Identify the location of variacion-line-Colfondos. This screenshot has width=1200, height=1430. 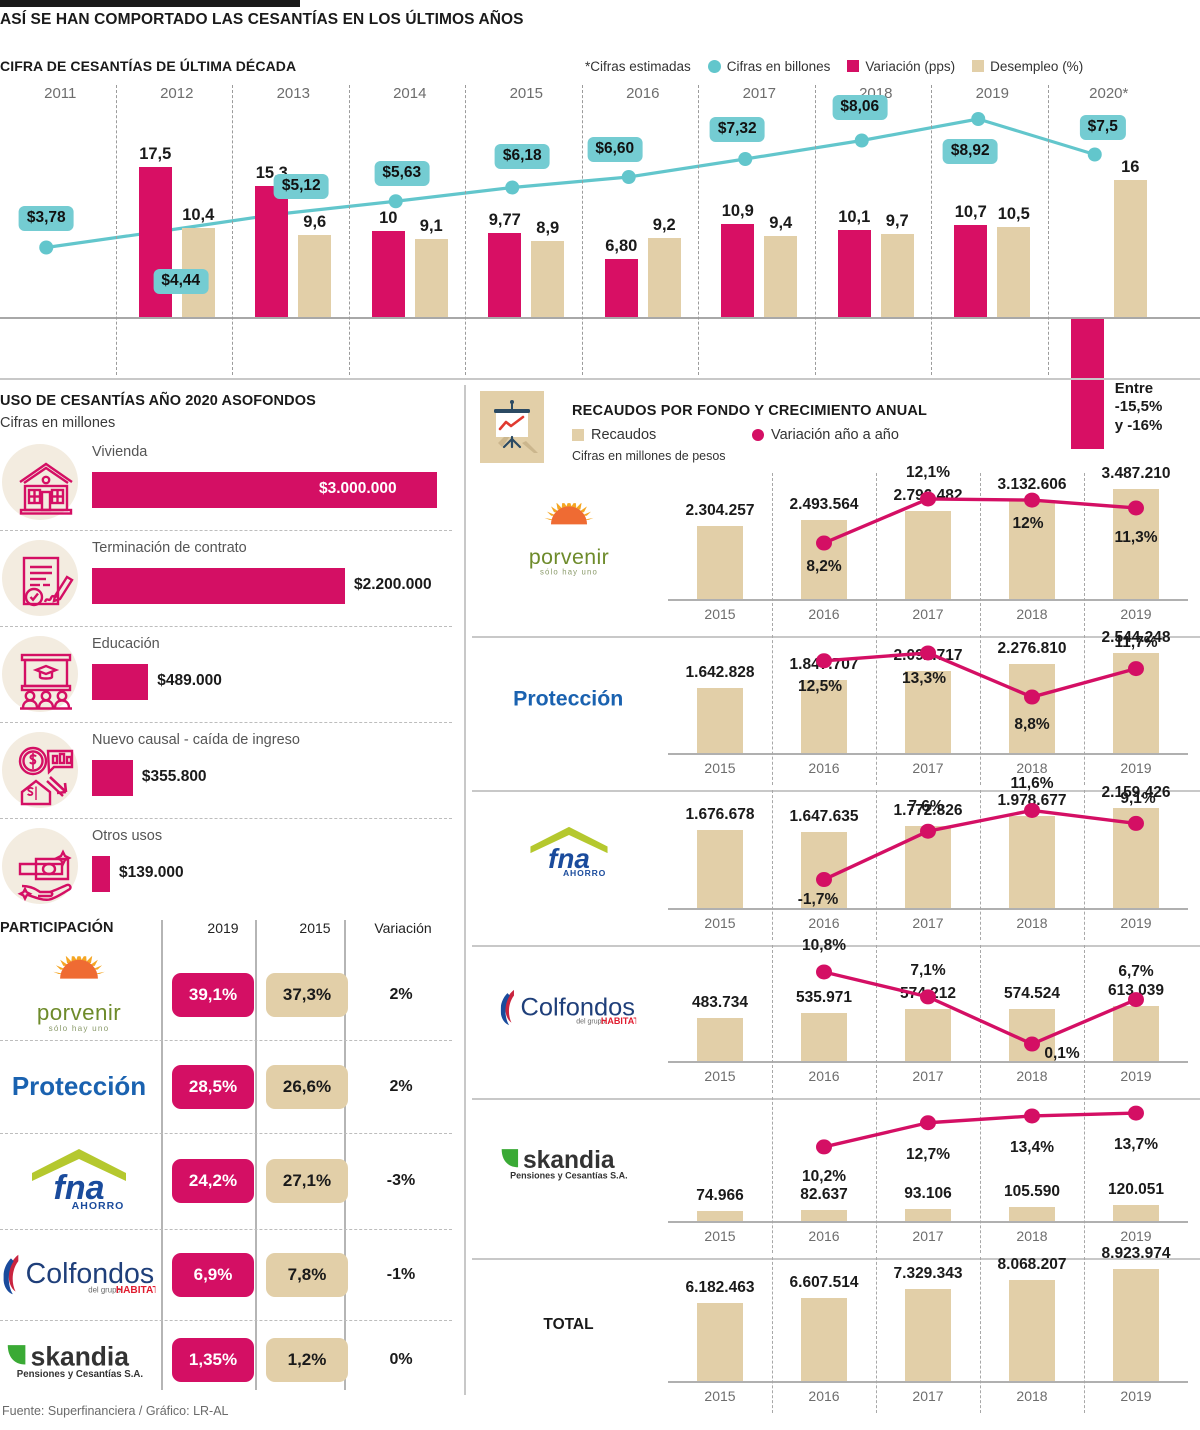
(980, 1008).